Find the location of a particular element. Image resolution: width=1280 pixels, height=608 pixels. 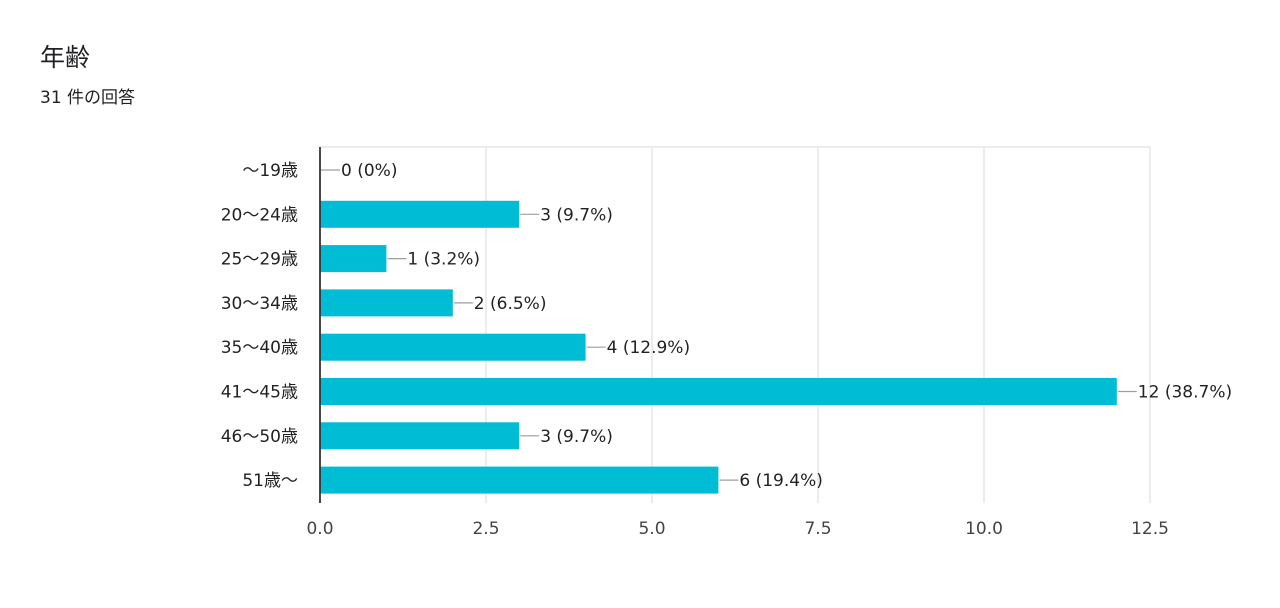

data-label: 4 (12.9%) is located at coordinates (649, 348).